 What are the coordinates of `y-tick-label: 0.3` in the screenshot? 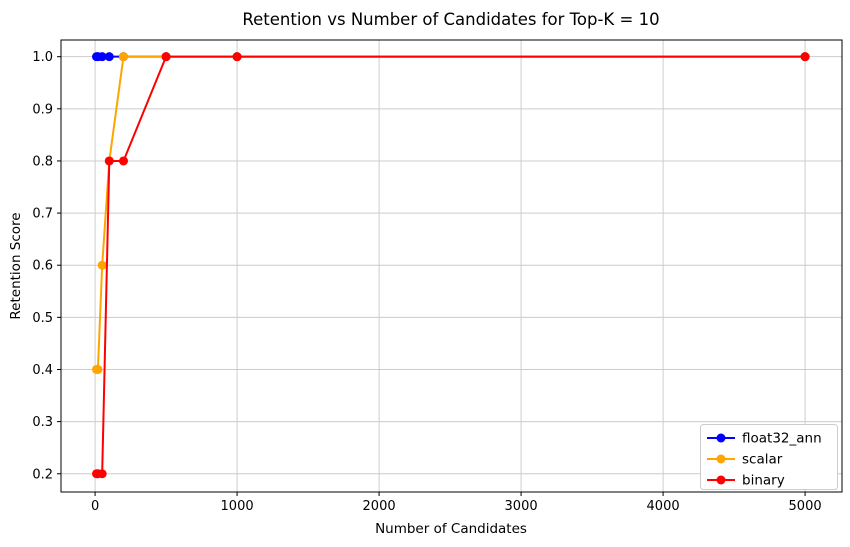 It's located at (42, 422).